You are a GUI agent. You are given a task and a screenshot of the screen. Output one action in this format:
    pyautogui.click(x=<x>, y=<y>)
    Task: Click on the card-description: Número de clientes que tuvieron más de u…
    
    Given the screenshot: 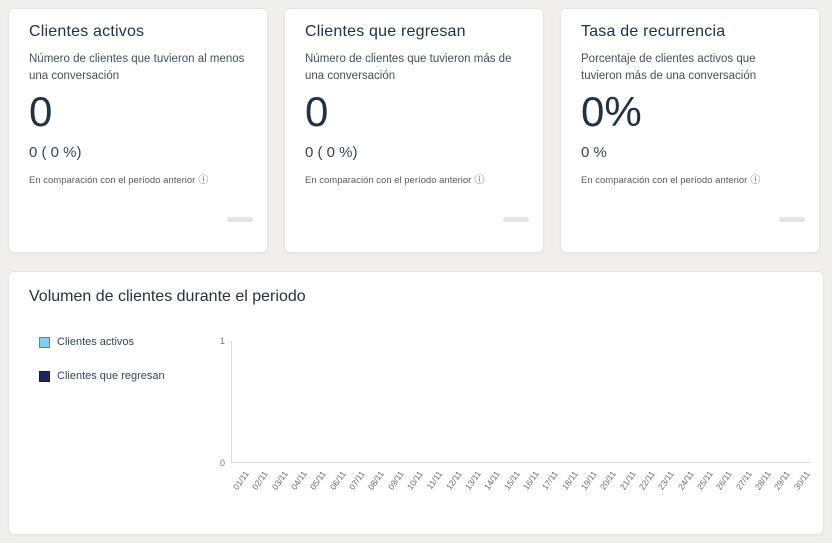 What is the action you would take?
    pyautogui.click(x=408, y=67)
    